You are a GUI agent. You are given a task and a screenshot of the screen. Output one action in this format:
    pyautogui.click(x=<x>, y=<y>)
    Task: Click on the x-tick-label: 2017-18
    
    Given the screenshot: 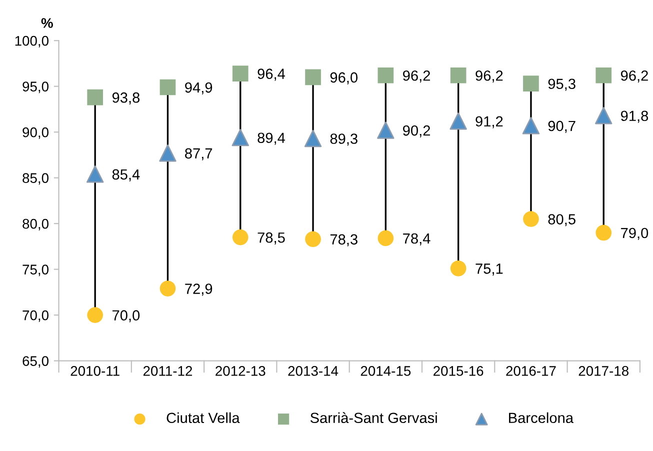 What is the action you would take?
    pyautogui.click(x=603, y=371)
    